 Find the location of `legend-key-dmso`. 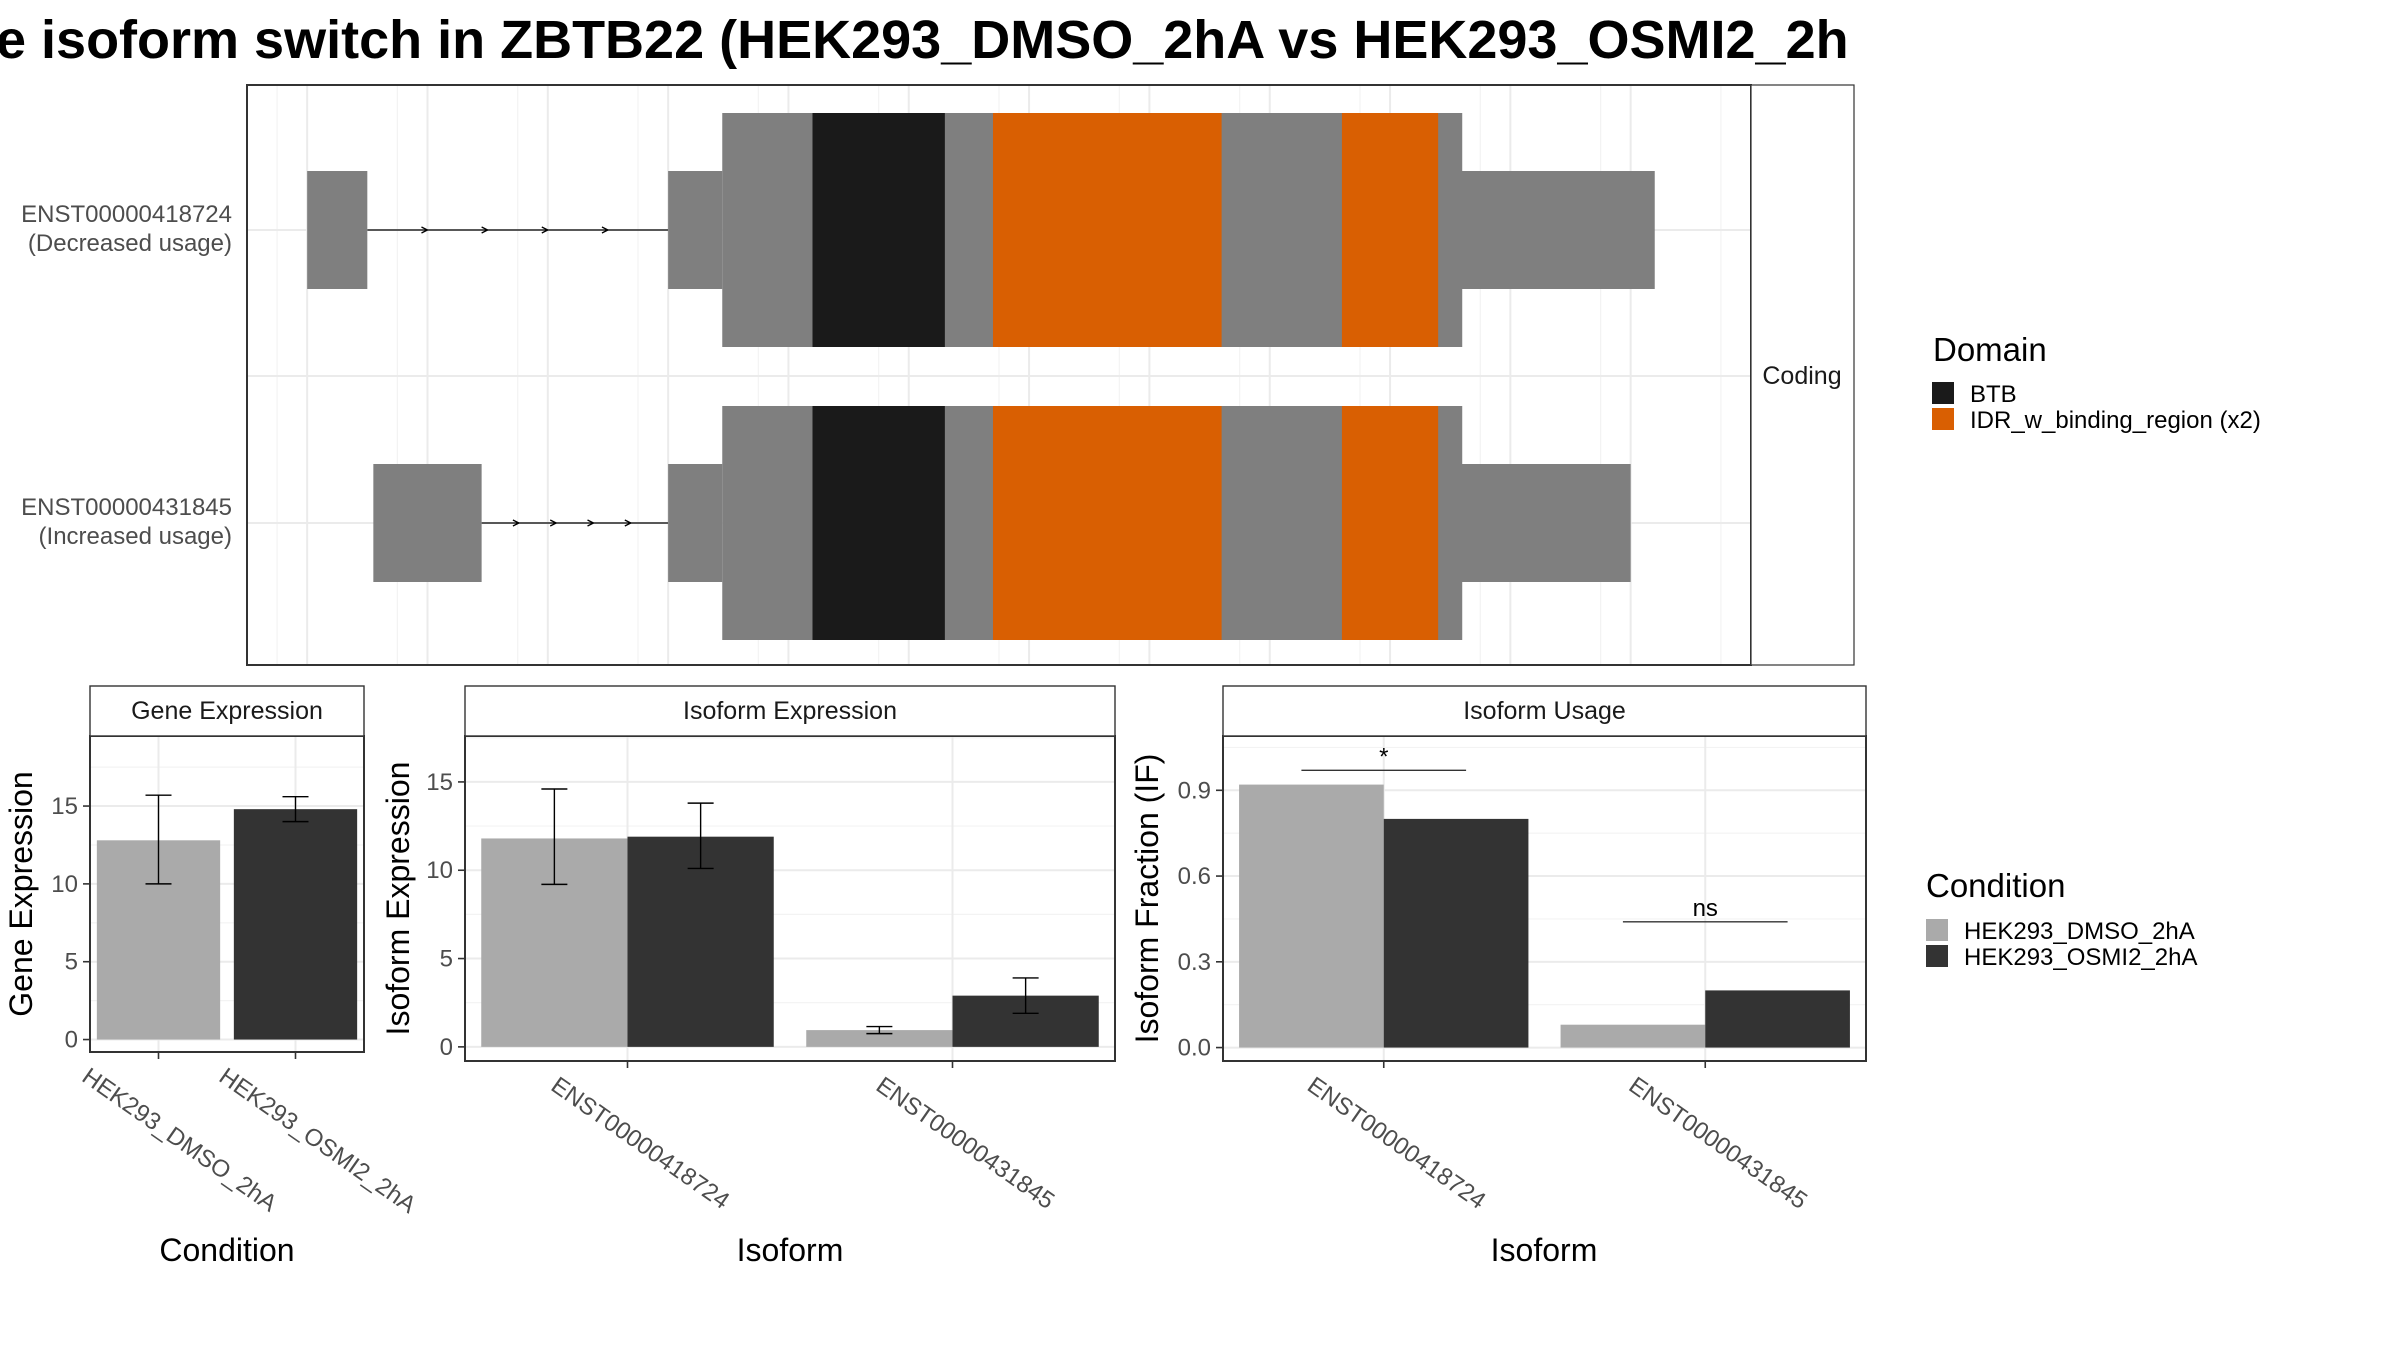

legend-key-dmso is located at coordinates (1937, 930).